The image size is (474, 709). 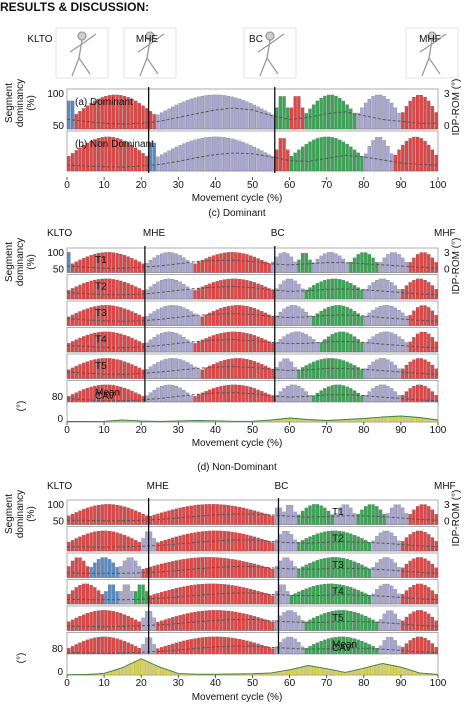 I want to click on panel-c-xtick: 100, so click(x=438, y=430).